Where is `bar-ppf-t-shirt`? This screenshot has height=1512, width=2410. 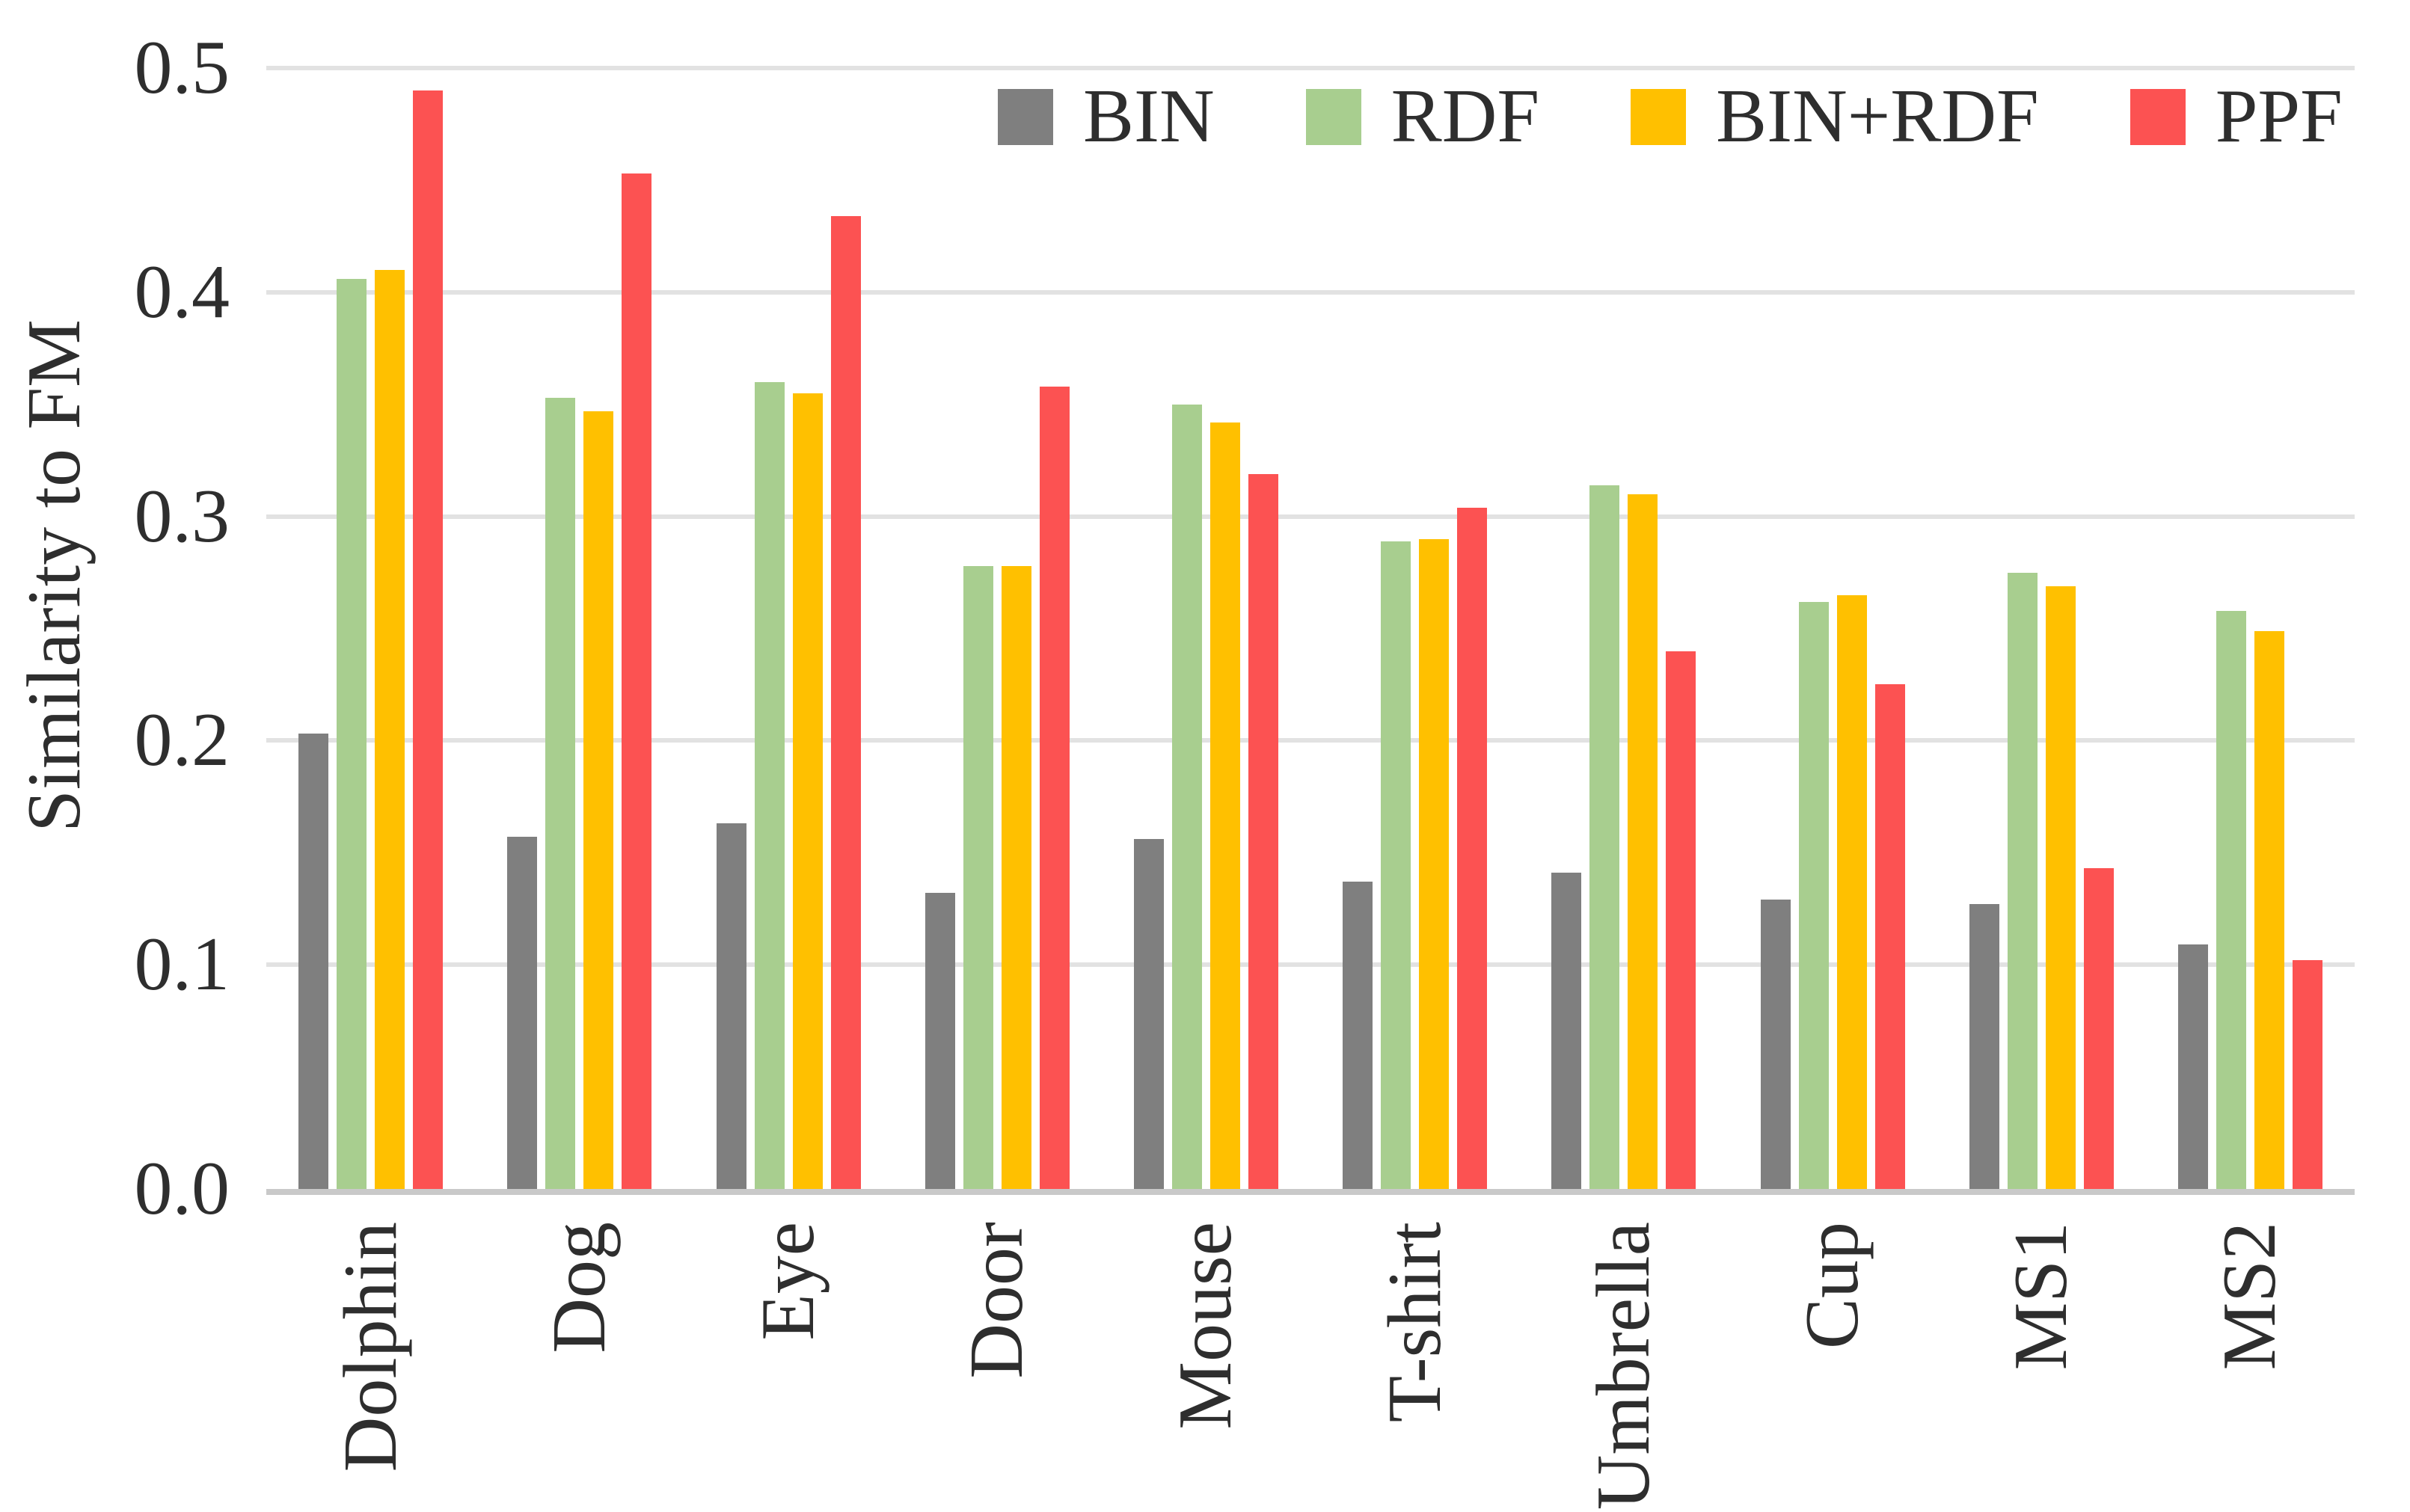
bar-ppf-t-shirt is located at coordinates (1472, 848).